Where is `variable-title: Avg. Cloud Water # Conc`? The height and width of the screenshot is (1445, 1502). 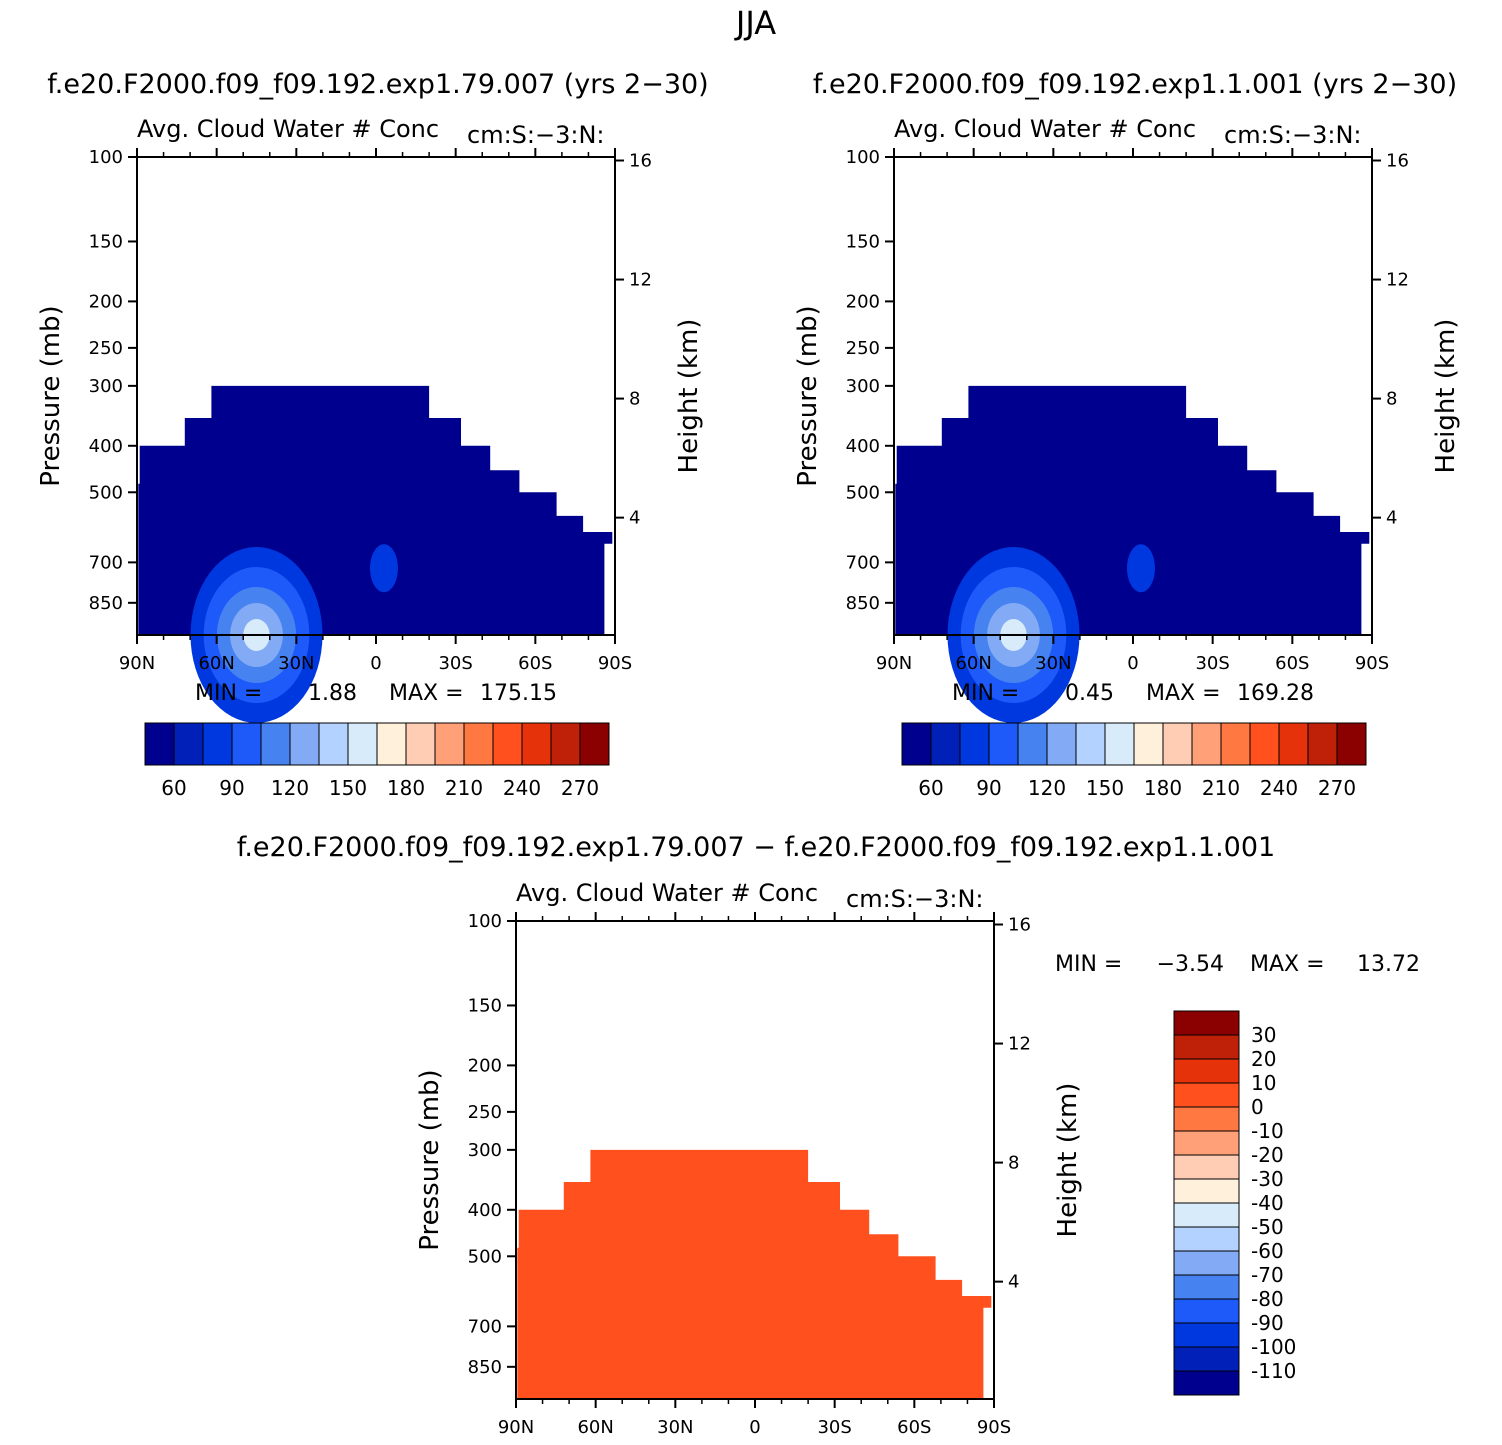
variable-title: Avg. Cloud Water # Conc is located at coordinates (1045, 129).